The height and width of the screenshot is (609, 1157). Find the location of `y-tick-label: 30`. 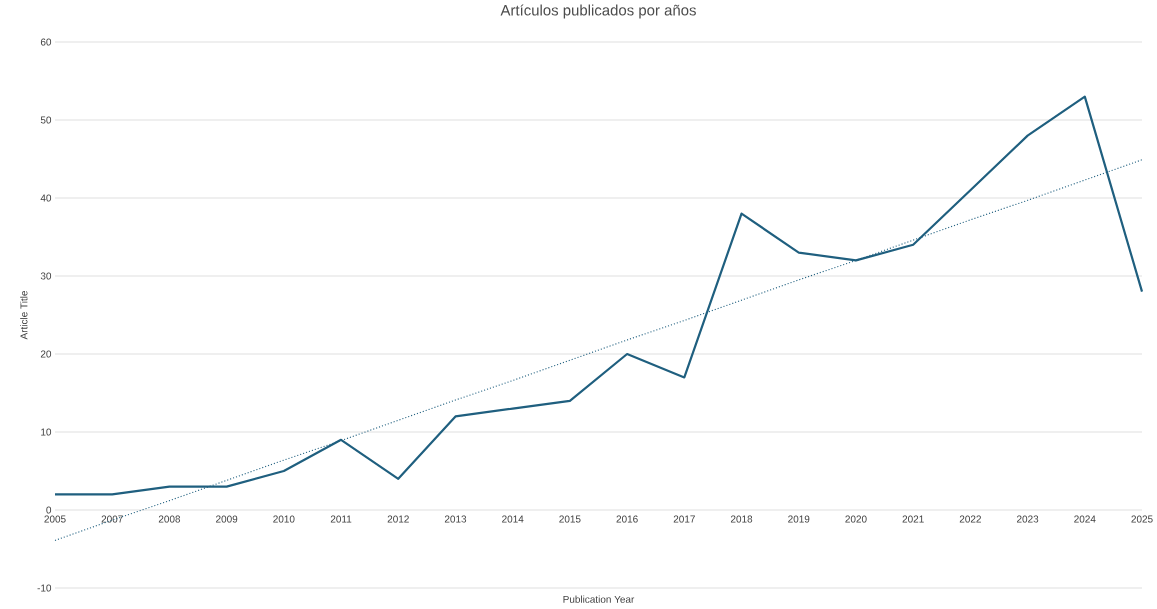

y-tick-label: 30 is located at coordinates (46, 276).